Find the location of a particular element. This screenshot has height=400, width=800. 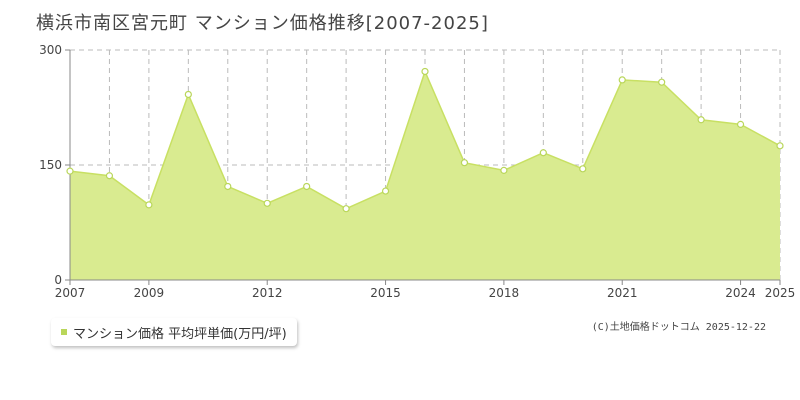

x-tick-label: 2024 is located at coordinates (740, 293).